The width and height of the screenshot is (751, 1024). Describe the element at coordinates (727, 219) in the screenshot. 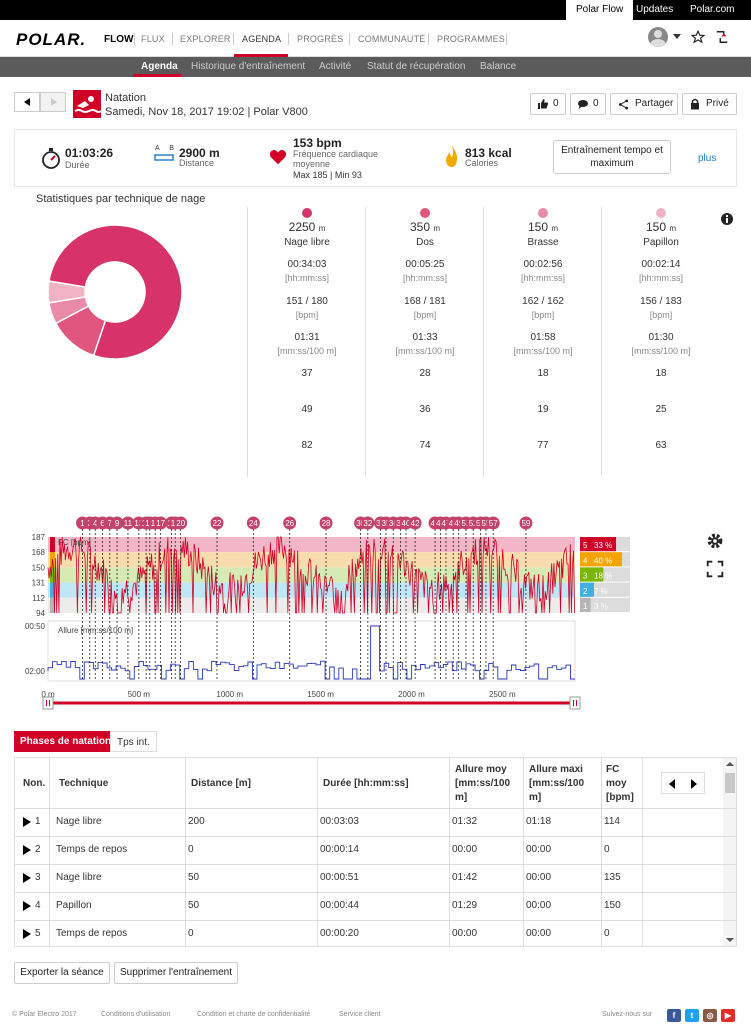

I see `info-button` at that location.